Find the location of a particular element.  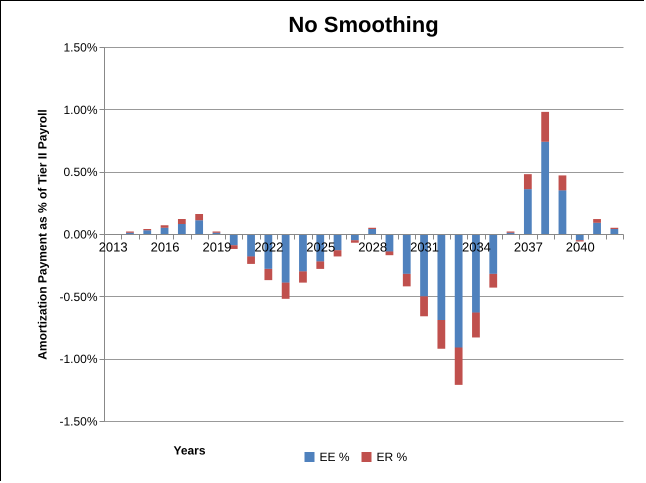

y-tick-label: -1.00% is located at coordinates (78, 359).